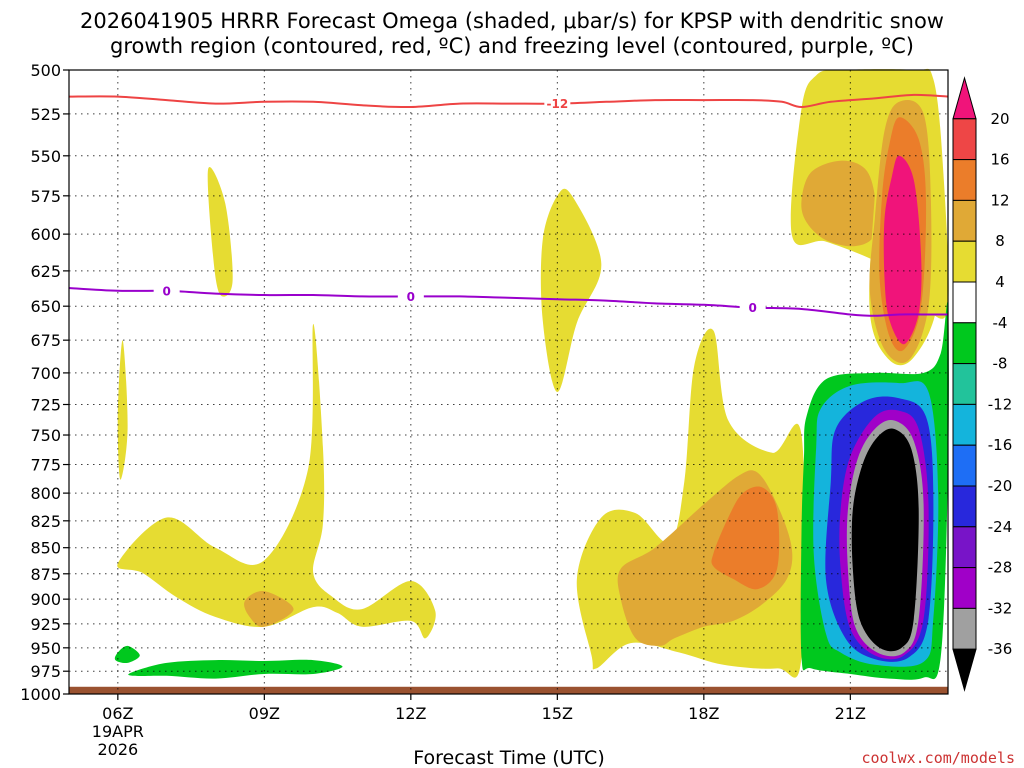 The image size is (1024, 768). Describe the element at coordinates (999, 200) in the screenshot. I see `colorbar-label: 12` at that location.